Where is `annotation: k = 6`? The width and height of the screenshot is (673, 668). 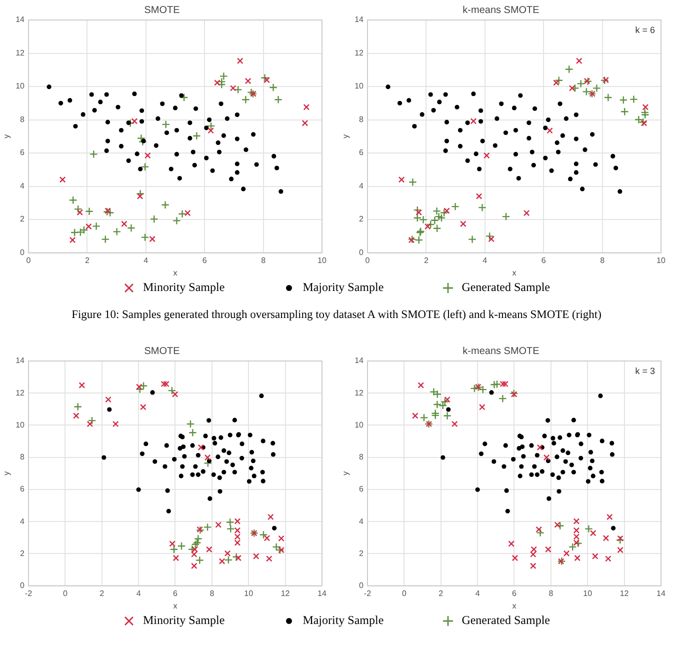
annotation: k = 6 is located at coordinates (645, 29).